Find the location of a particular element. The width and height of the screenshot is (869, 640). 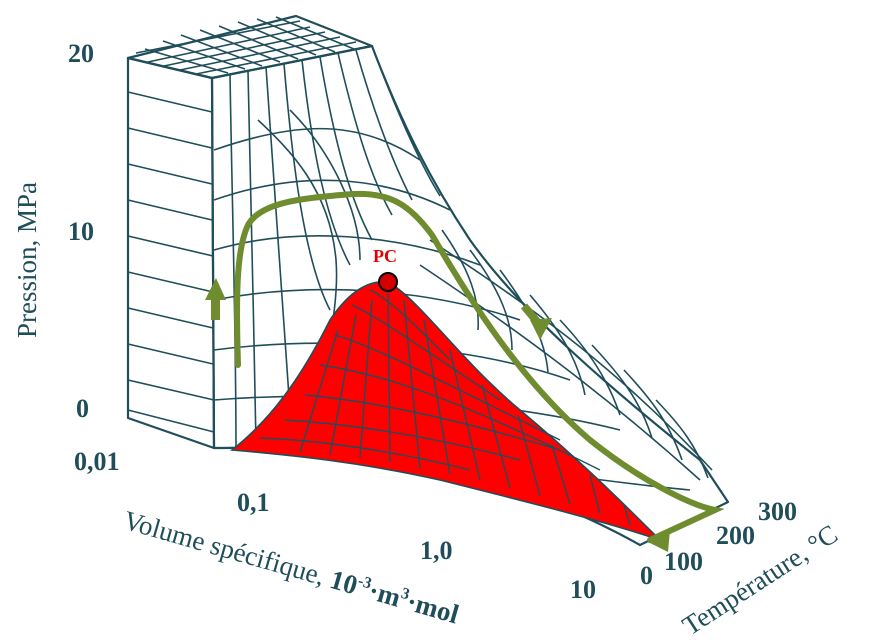

y-axis-title: Pression, MPa is located at coordinates (27, 260).